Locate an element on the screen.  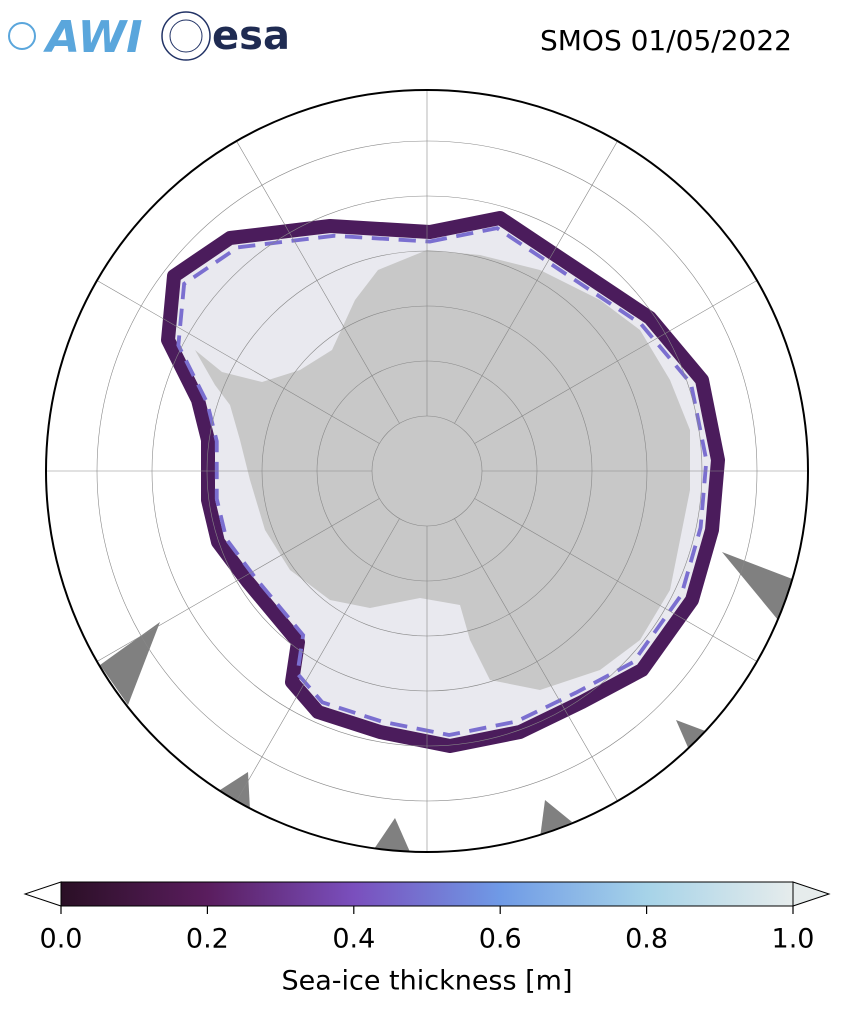
colorbar: 0.0 0.2 0.4 0.6 0.8 1.0 is located at coordinates (427, 918).